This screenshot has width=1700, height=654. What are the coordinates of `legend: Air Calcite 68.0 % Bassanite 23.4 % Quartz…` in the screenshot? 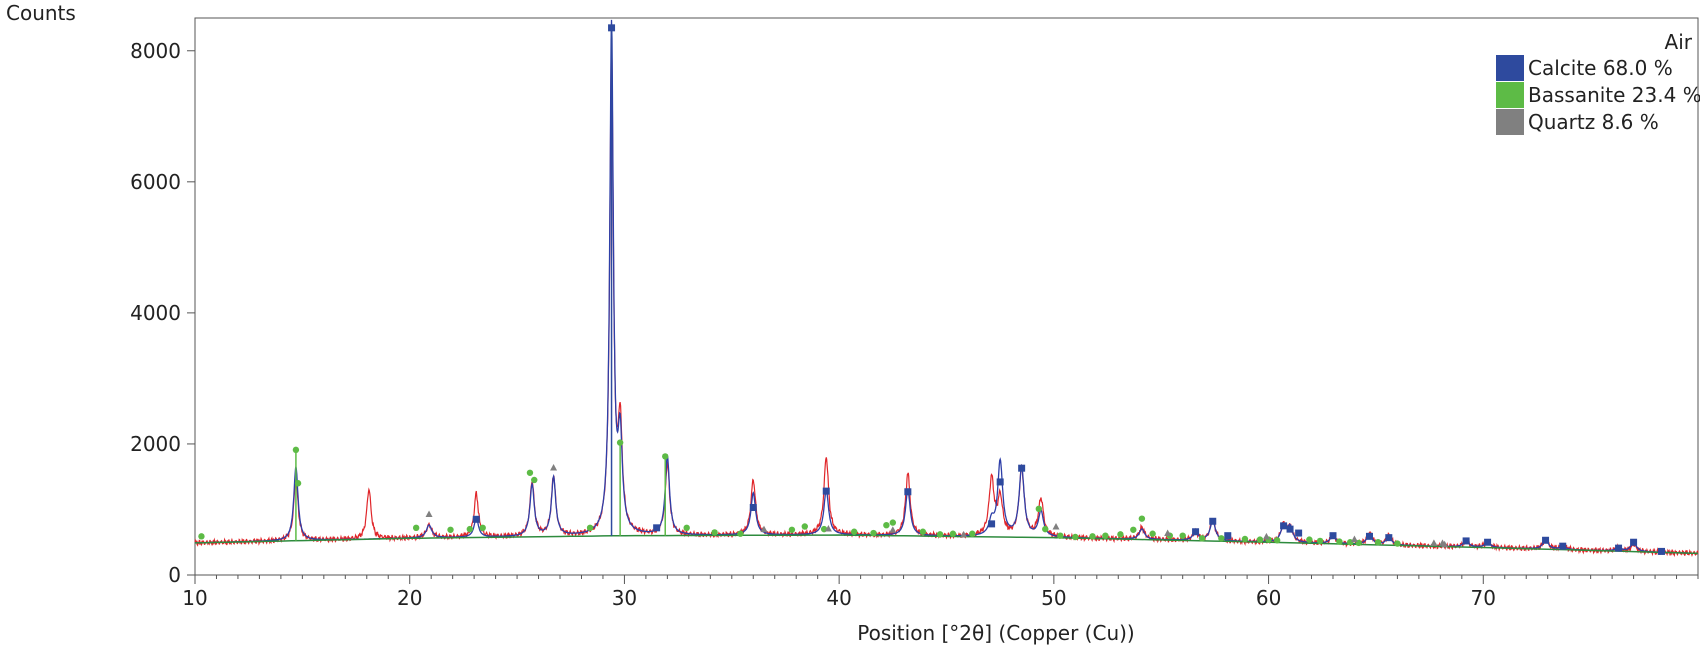 It's located at (1598, 82).